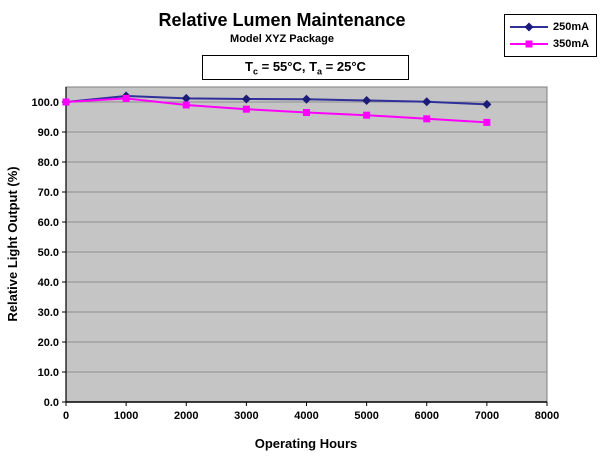 This screenshot has height=466, width=600. What do you see at coordinates (48, 223) in the screenshot?
I see `y-tick-label: 60.0` at bounding box center [48, 223].